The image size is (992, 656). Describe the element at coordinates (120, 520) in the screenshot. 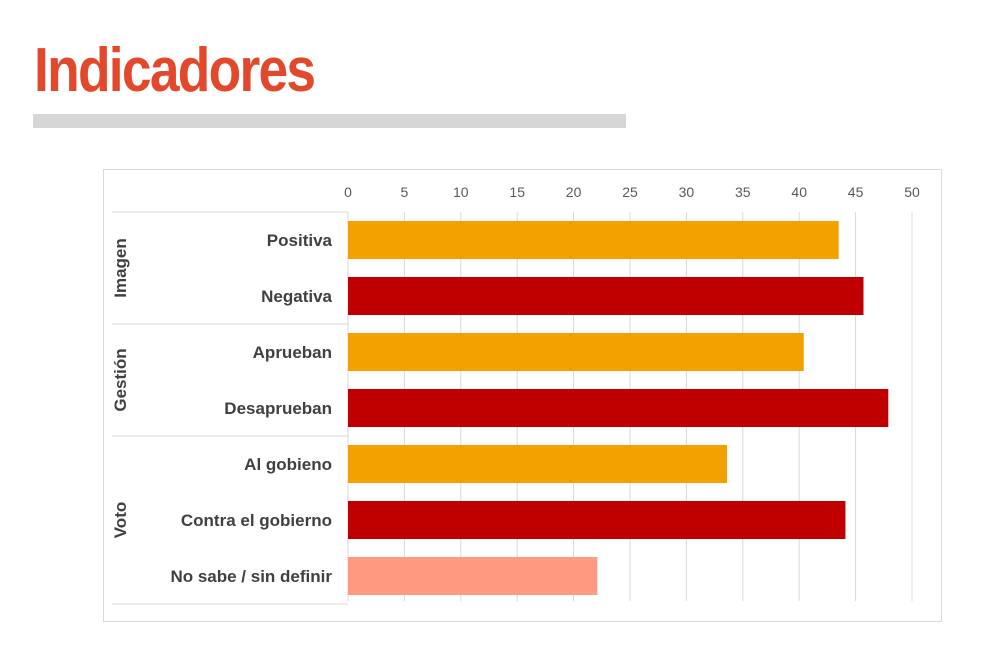

I see `group-label: Voto` at that location.